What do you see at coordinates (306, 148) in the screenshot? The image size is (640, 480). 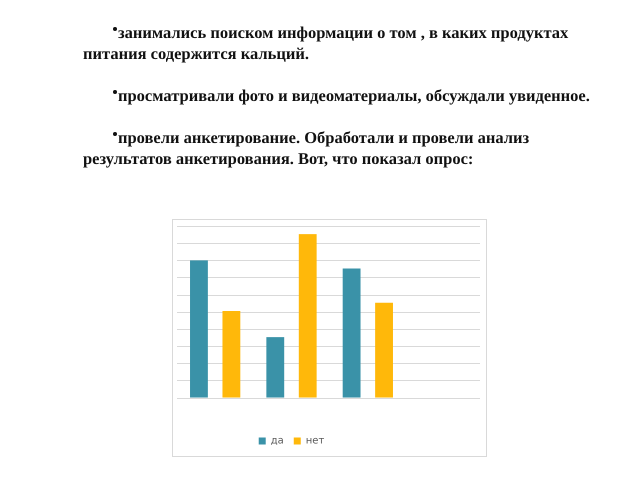 I see `text: провели анкетирование. Обработали и провели анализ результатов анкетирования. Вот, что показал опрос:` at bounding box center [306, 148].